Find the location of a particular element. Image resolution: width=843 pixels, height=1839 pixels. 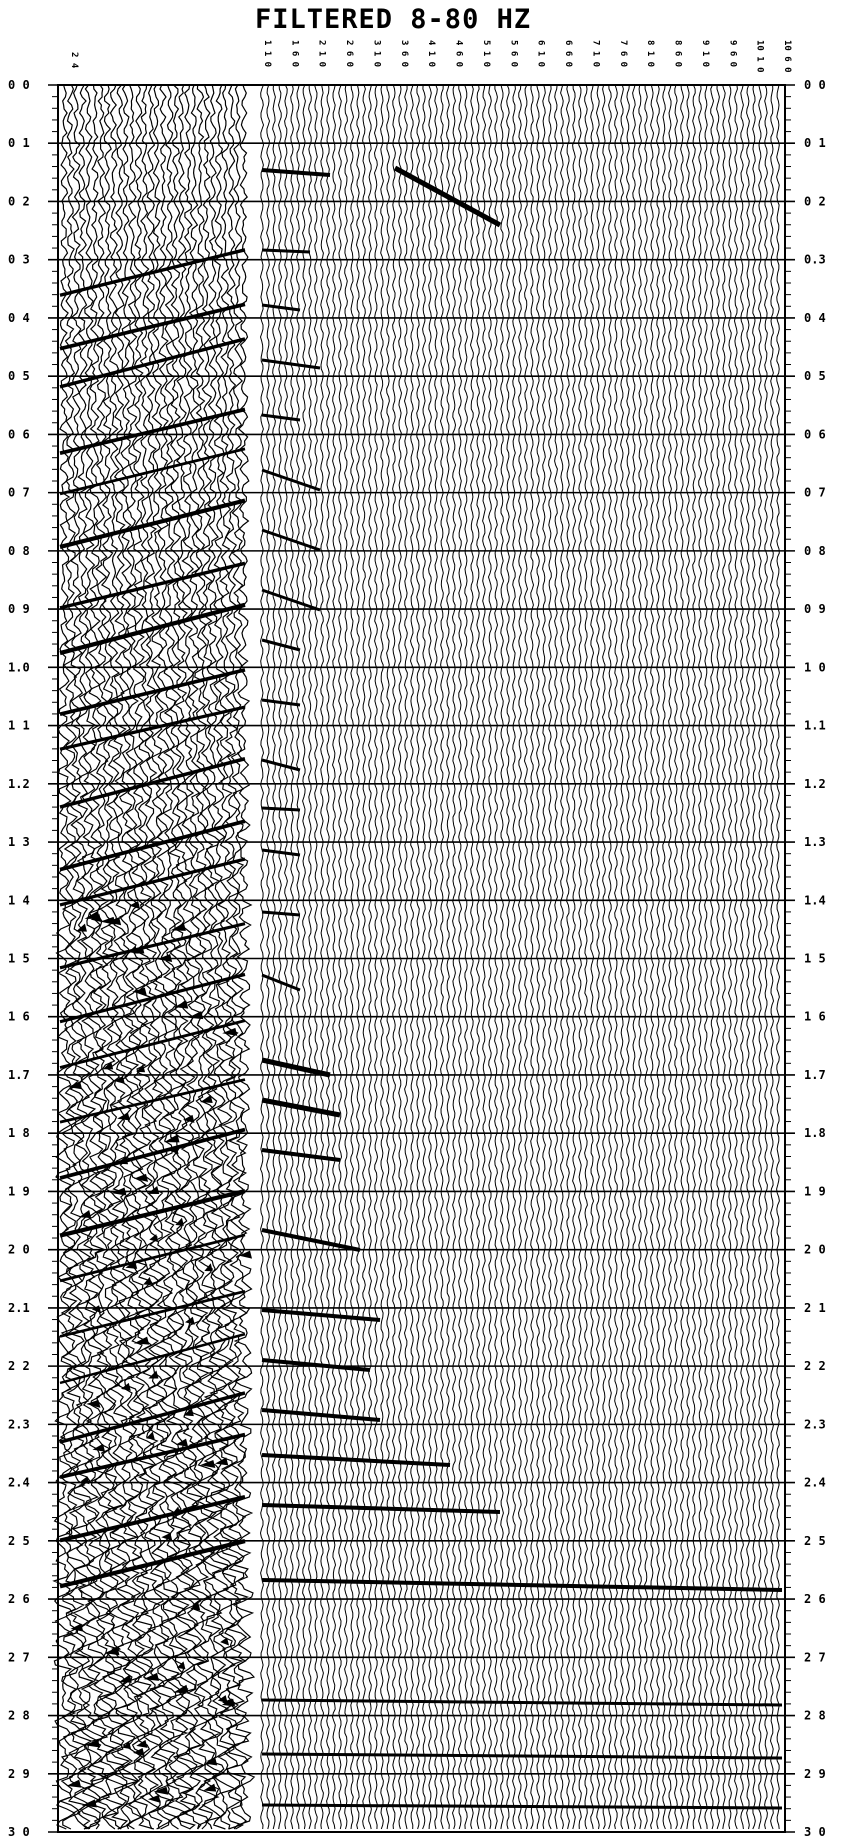

left-header: 2 4 is located at coordinates (74, 60).